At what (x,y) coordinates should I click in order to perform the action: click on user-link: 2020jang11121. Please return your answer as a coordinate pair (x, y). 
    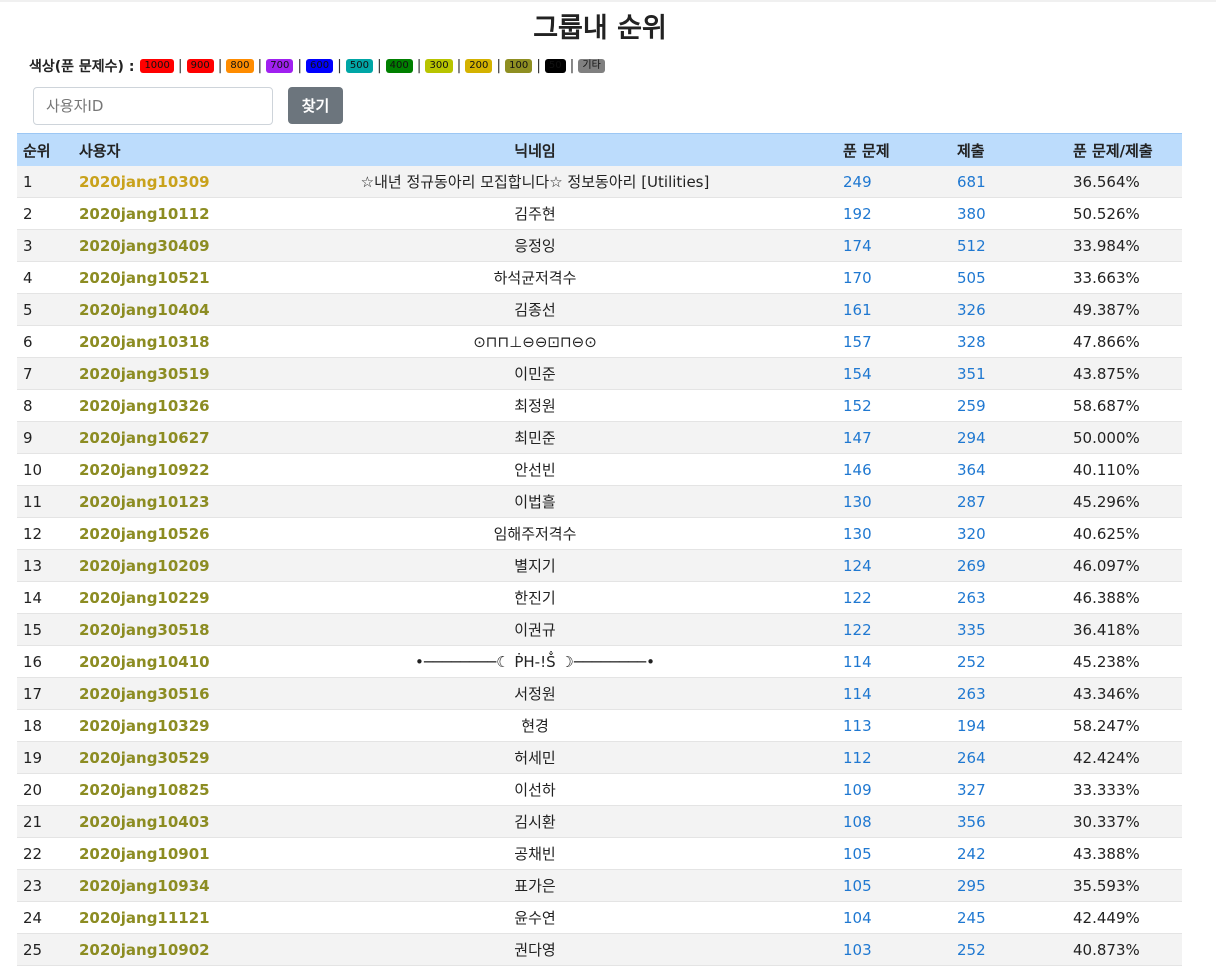
    Looking at the image, I should click on (153, 917).